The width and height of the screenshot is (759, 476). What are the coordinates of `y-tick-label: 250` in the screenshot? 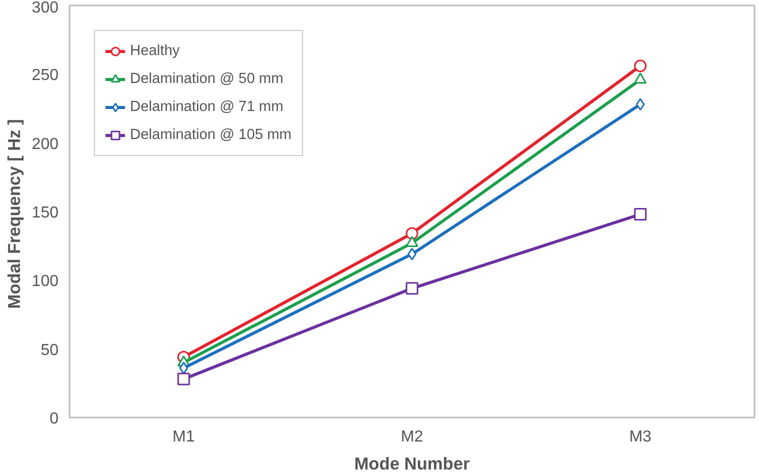 It's located at (45, 75).